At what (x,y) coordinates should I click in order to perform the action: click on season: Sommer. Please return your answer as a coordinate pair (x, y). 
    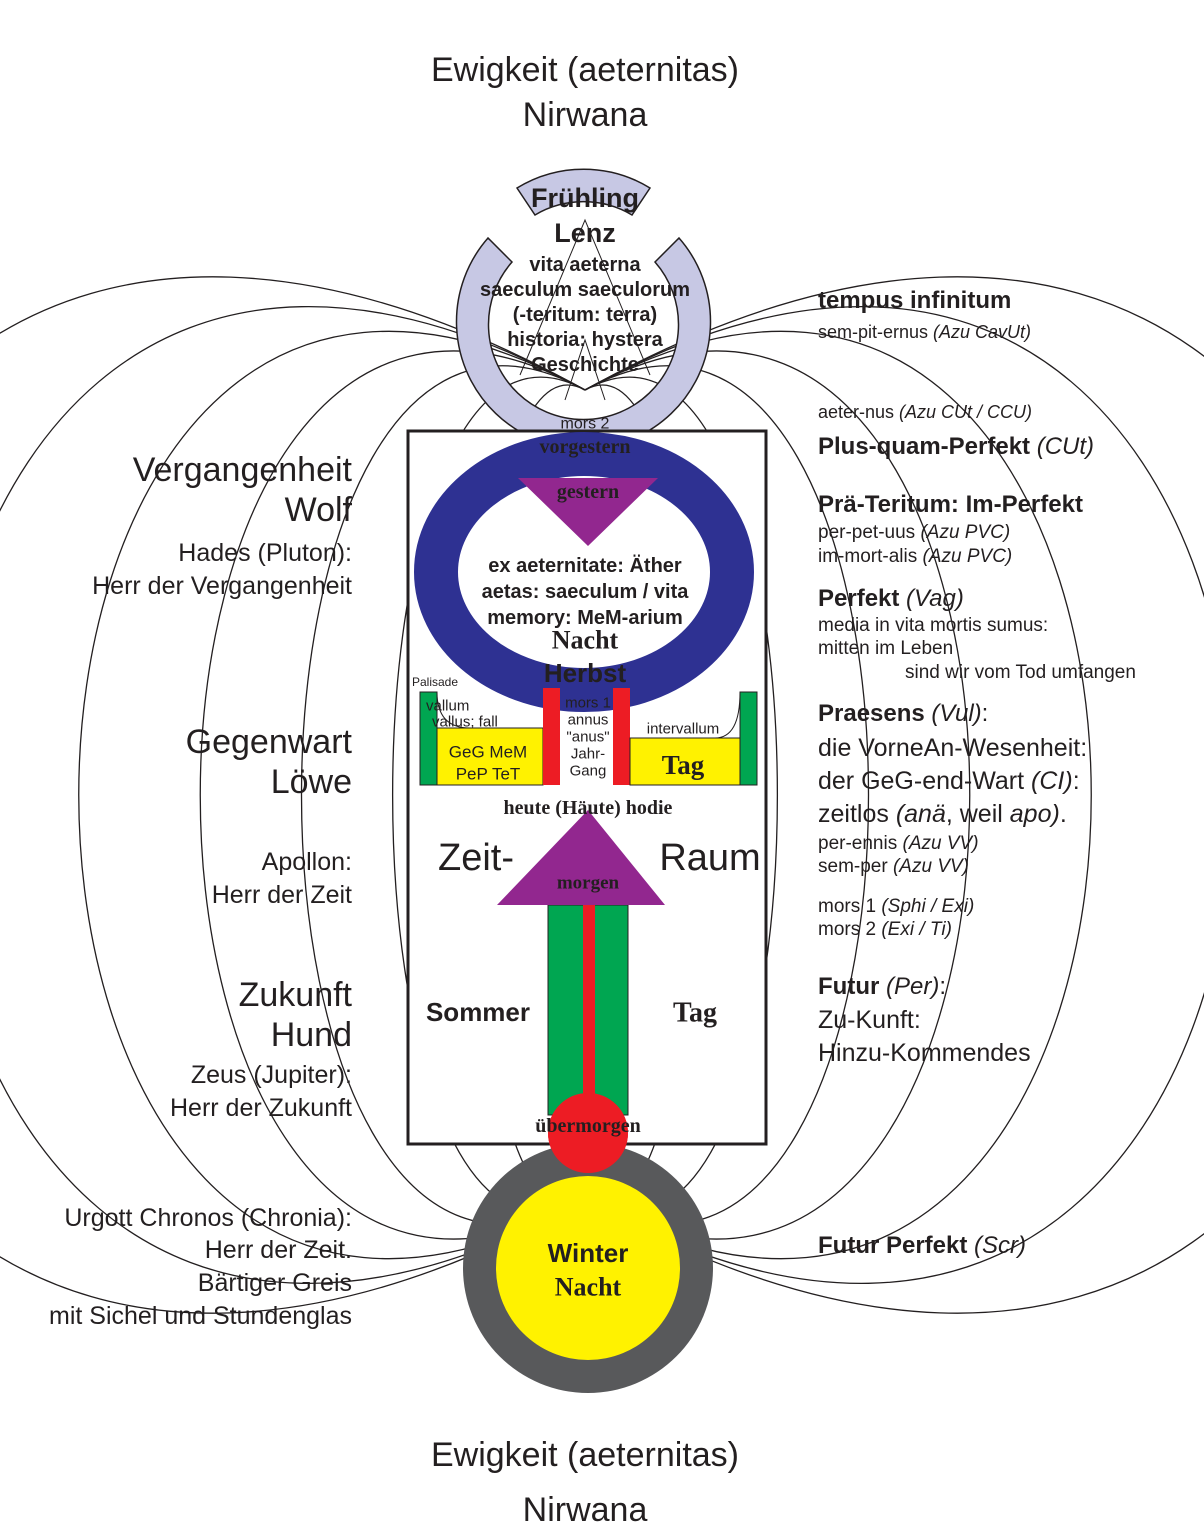
    Looking at the image, I should click on (478, 1012).